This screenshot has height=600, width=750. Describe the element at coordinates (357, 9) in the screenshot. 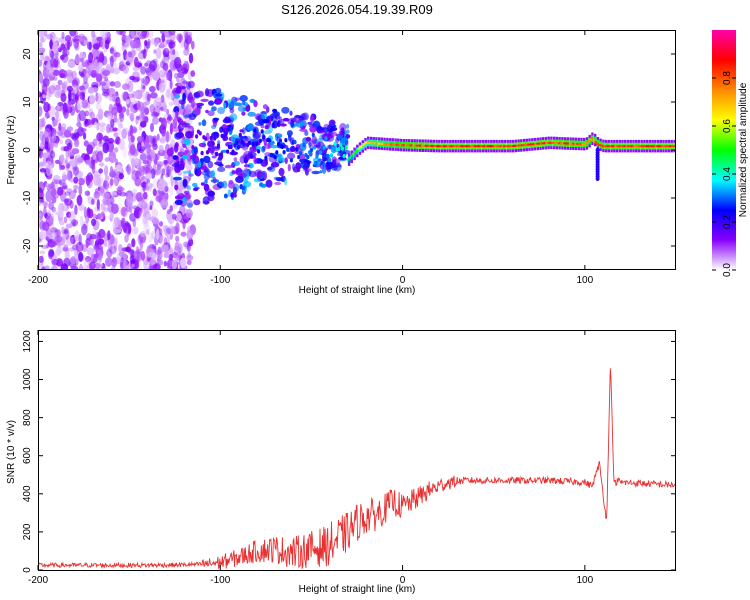

I see `figure-title: S126.2026.054.19.39.R09` at that location.